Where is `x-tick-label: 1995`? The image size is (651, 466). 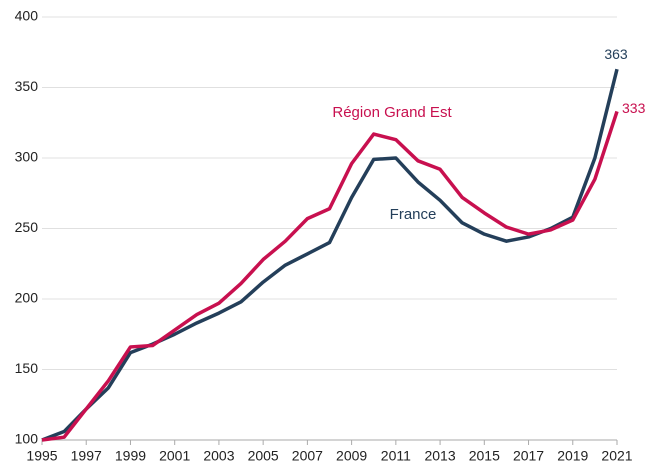
x-tick-label: 1995 is located at coordinates (41, 456).